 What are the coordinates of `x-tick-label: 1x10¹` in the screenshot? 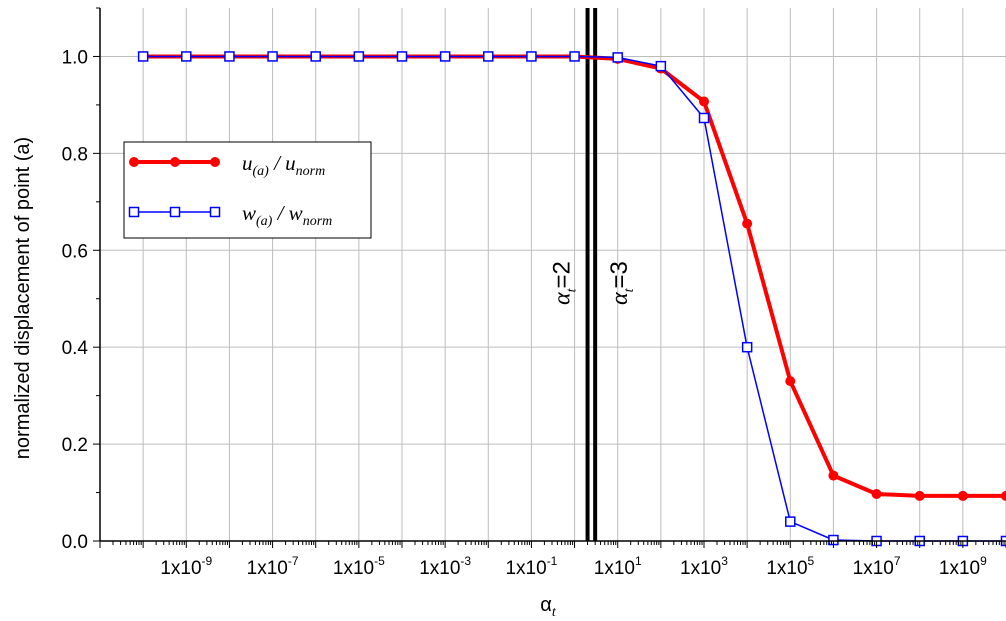 It's located at (618, 566).